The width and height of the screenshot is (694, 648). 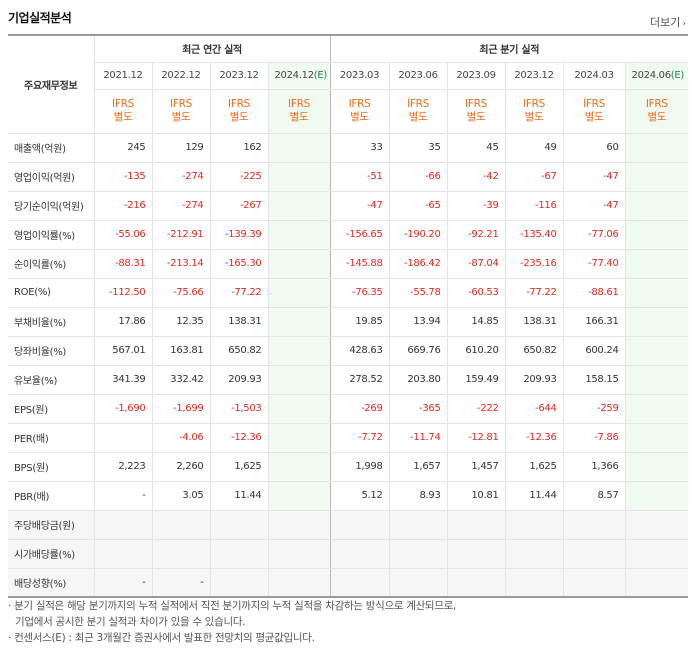 I want to click on table-row: 매출액(억원) 245 129 162 33 35 45 49 60, so click(x=348, y=147).